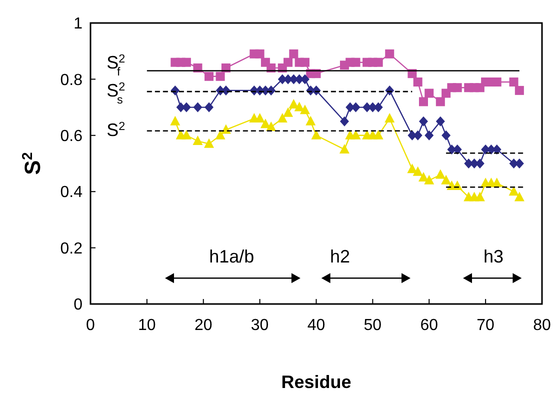  I want to click on x-tick-label: 40, so click(316, 325).